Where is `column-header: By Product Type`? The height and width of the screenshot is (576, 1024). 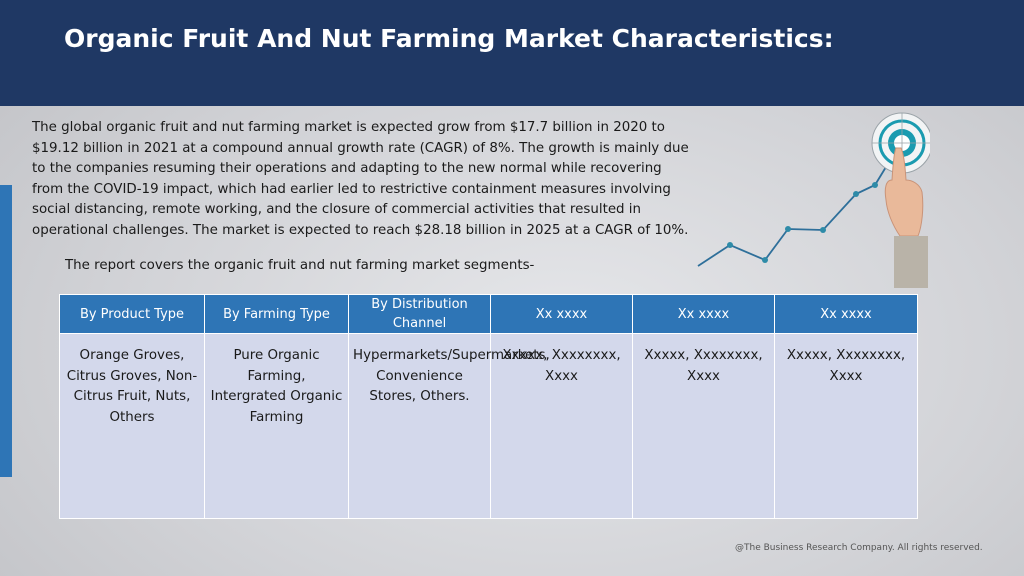 column-header: By Product Type is located at coordinates (132, 314).